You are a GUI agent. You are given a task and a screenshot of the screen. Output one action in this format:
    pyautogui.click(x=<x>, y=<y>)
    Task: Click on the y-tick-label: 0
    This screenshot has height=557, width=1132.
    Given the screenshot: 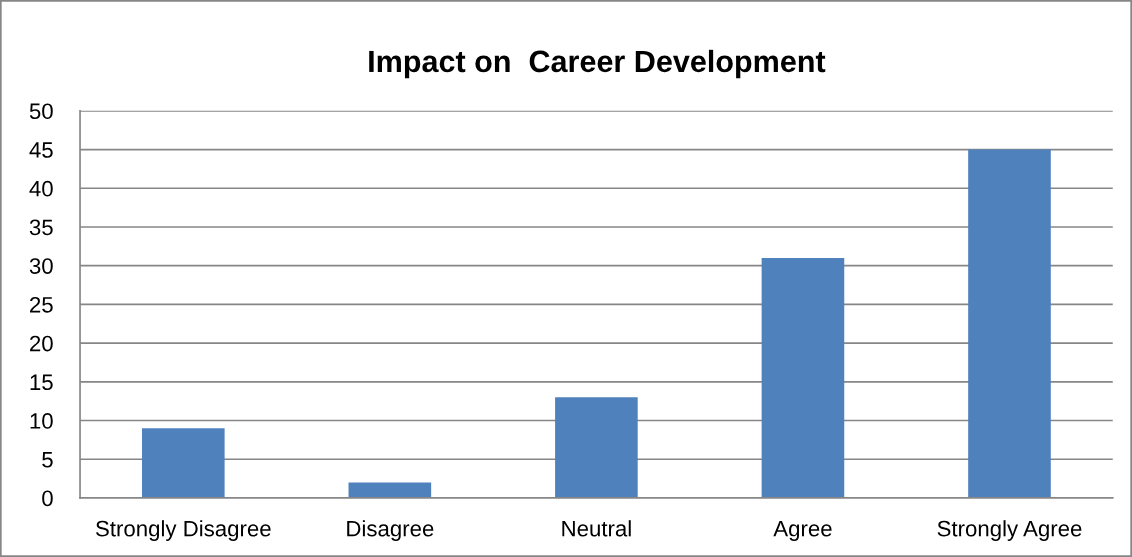 What is the action you would take?
    pyautogui.click(x=47, y=498)
    